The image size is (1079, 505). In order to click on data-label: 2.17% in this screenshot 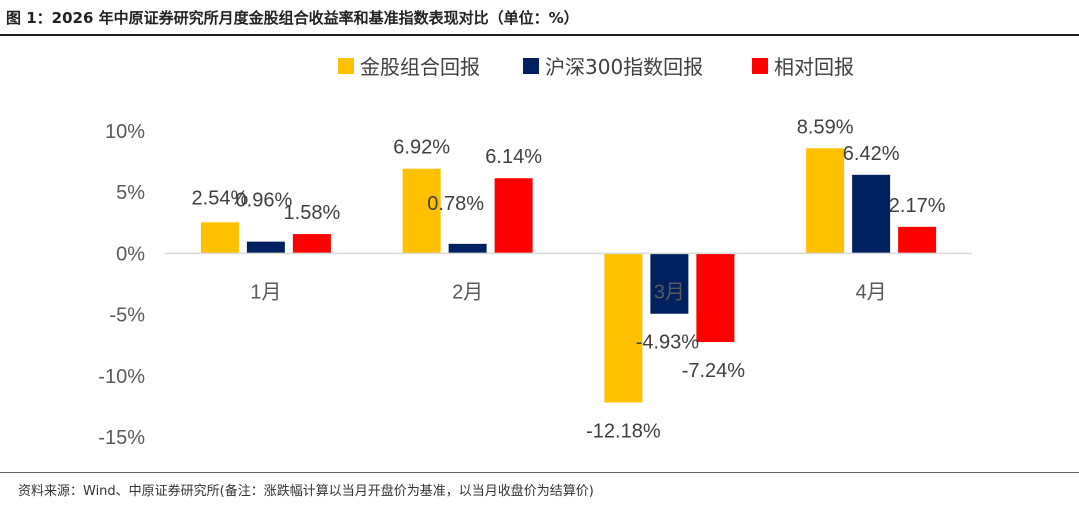, I will do `click(917, 206)`.